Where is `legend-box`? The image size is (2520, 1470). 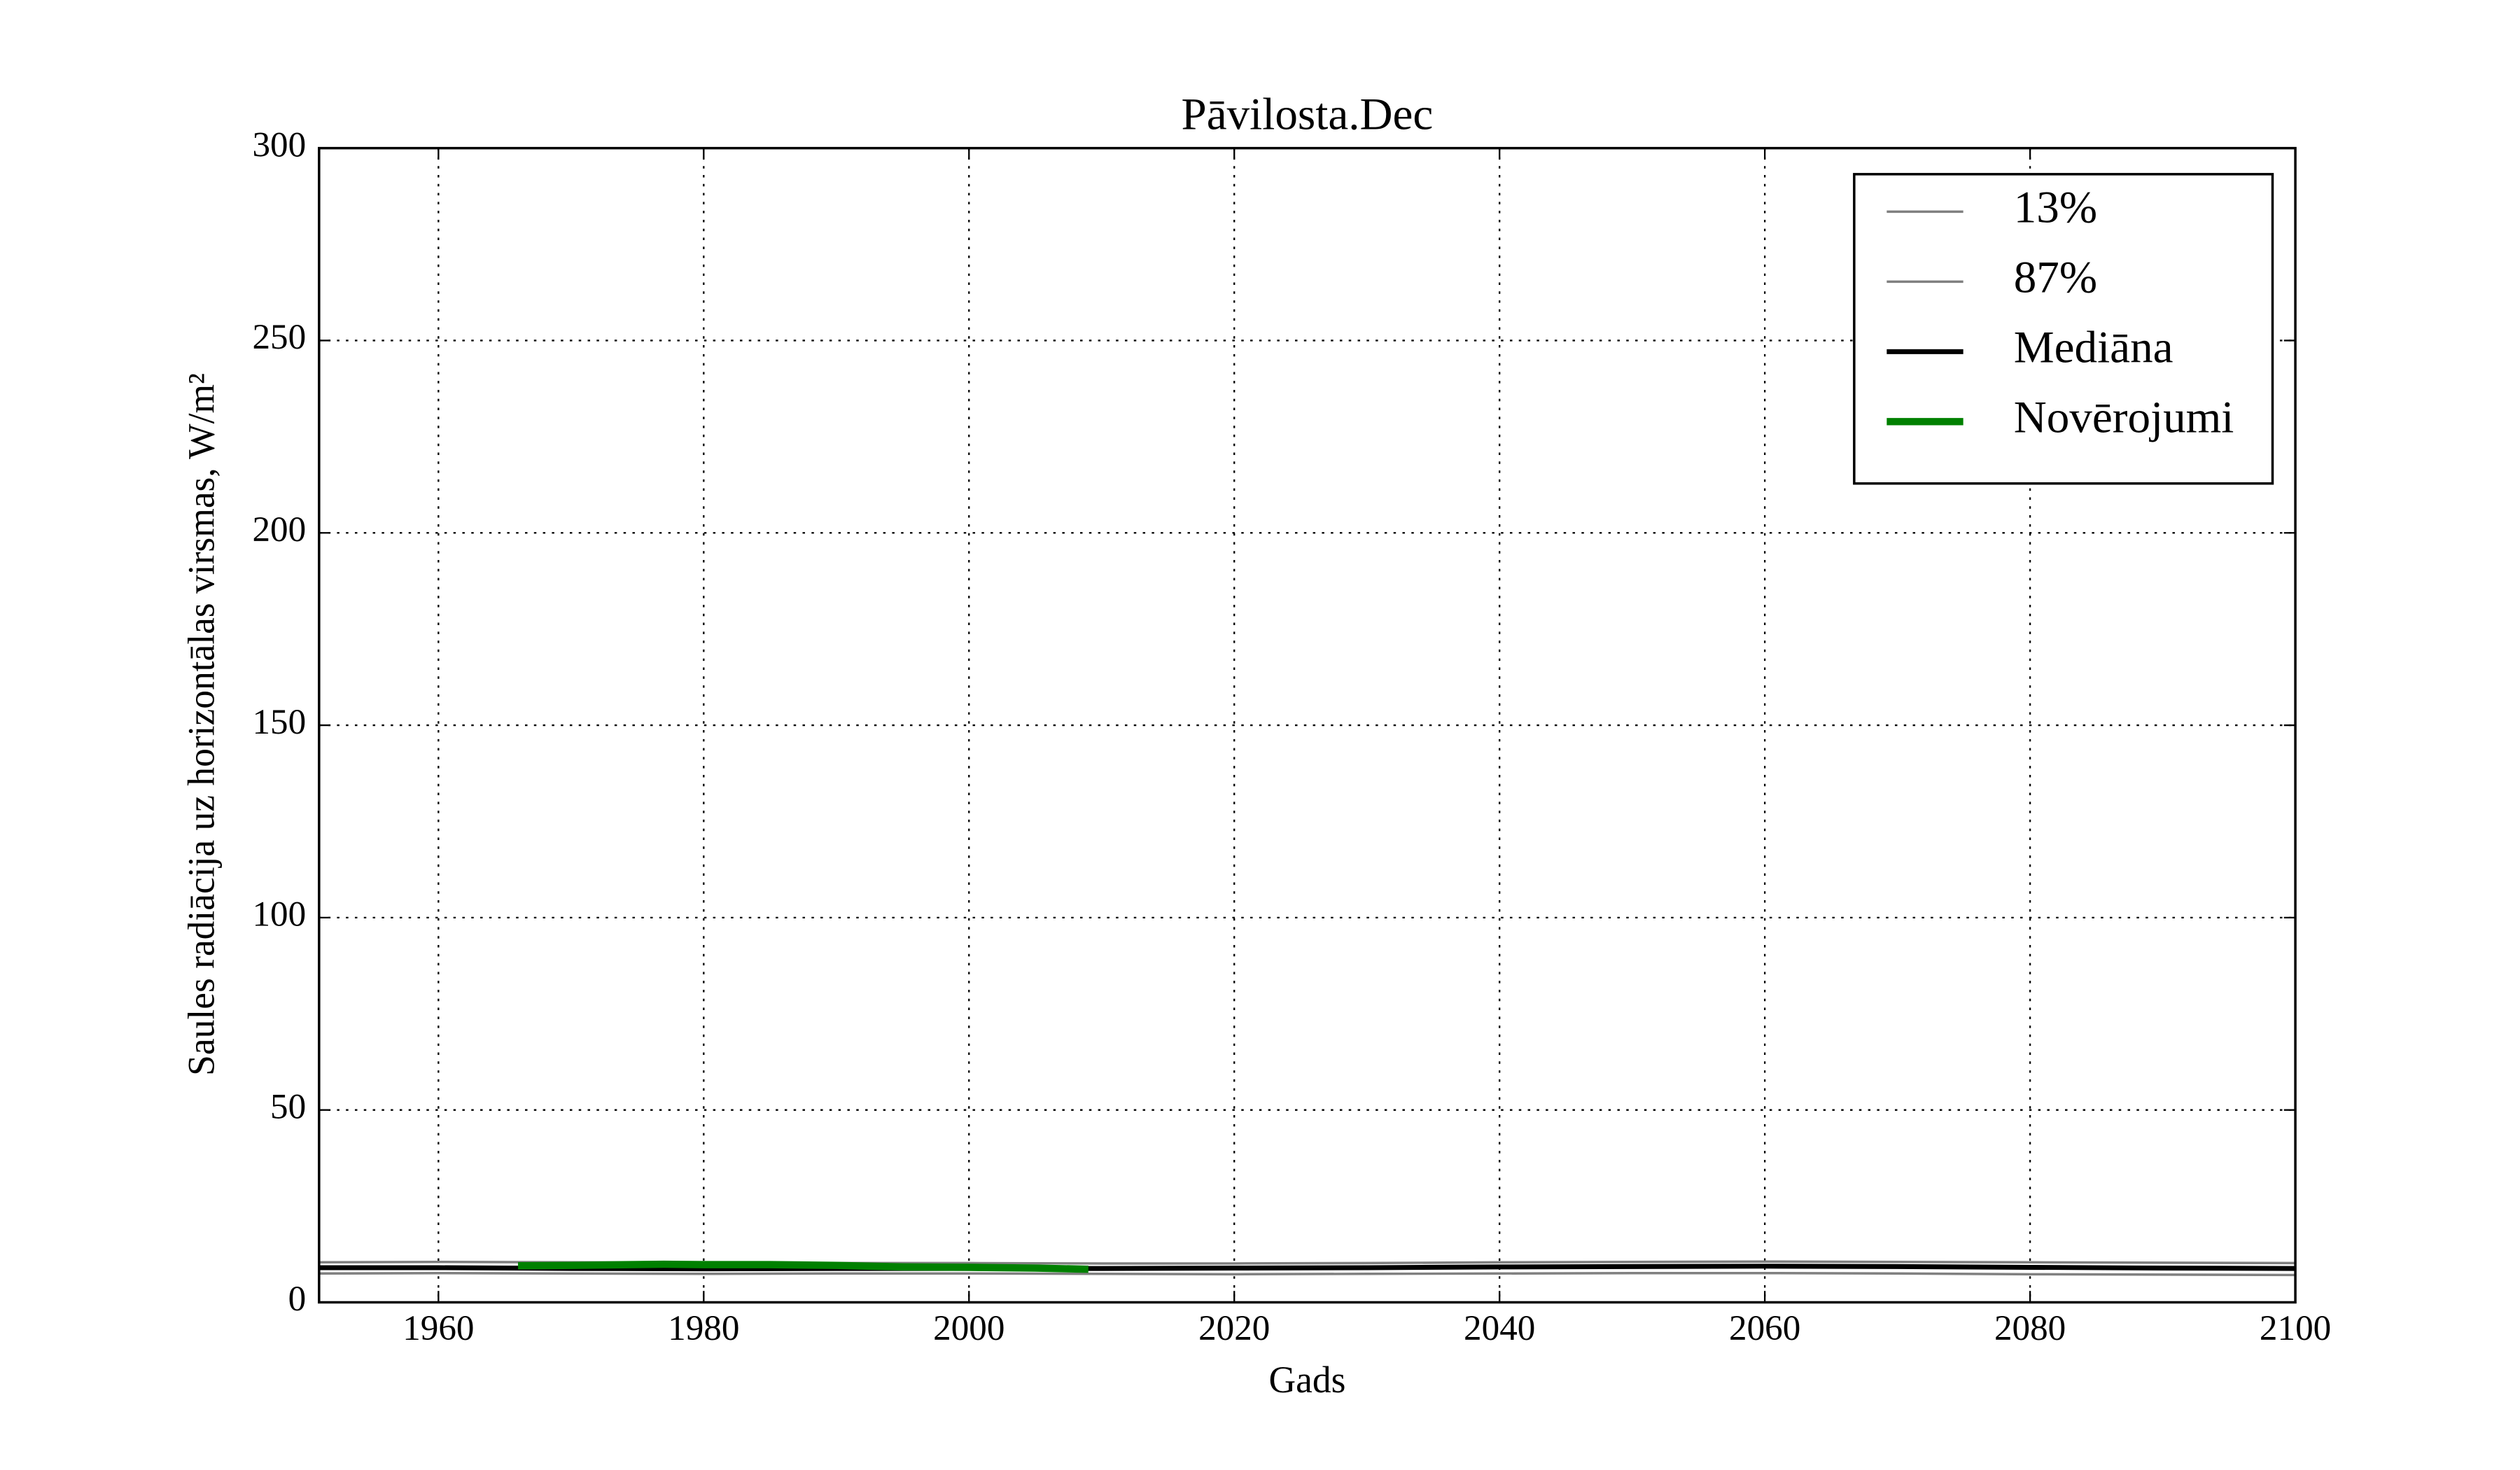 legend-box is located at coordinates (2063, 329).